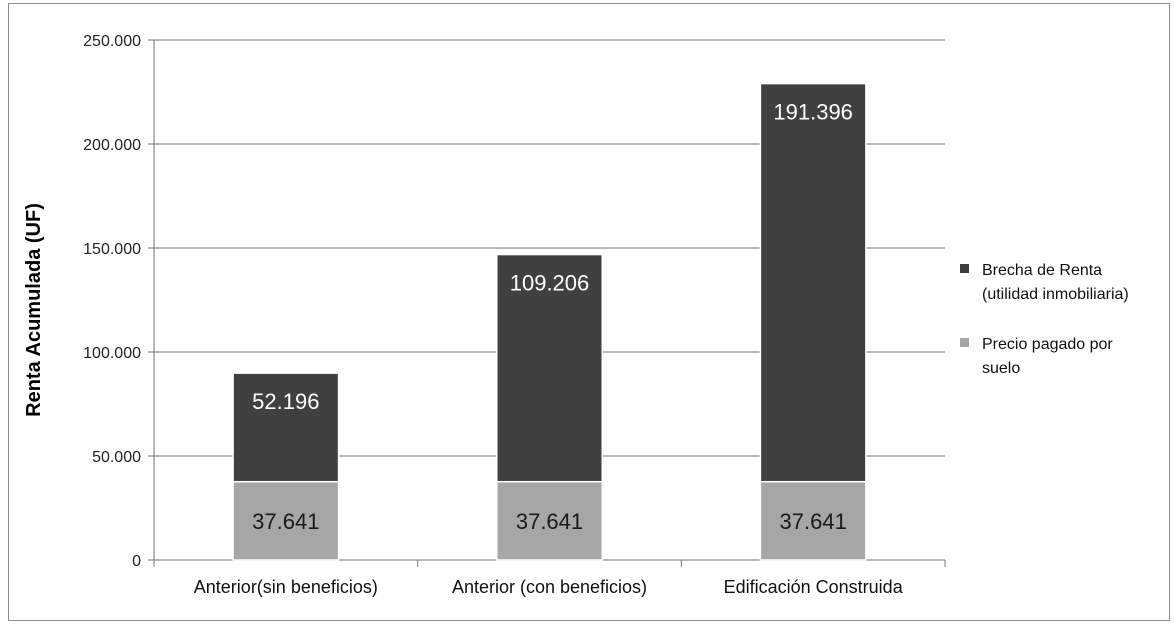  What do you see at coordinates (116, 457) in the screenshot?
I see `y-tick-label: 50.000` at bounding box center [116, 457].